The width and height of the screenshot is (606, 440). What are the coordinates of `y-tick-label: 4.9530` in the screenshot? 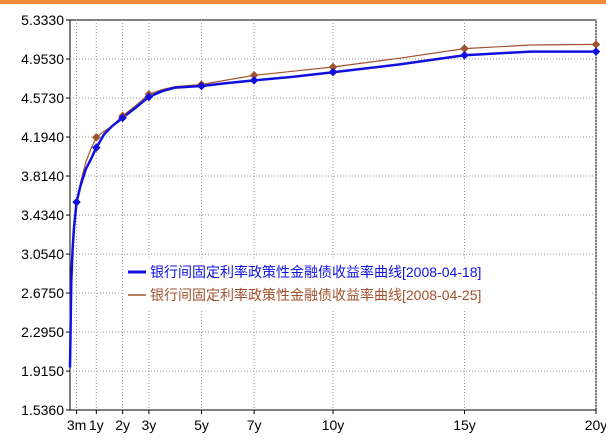 It's located at (42, 59).